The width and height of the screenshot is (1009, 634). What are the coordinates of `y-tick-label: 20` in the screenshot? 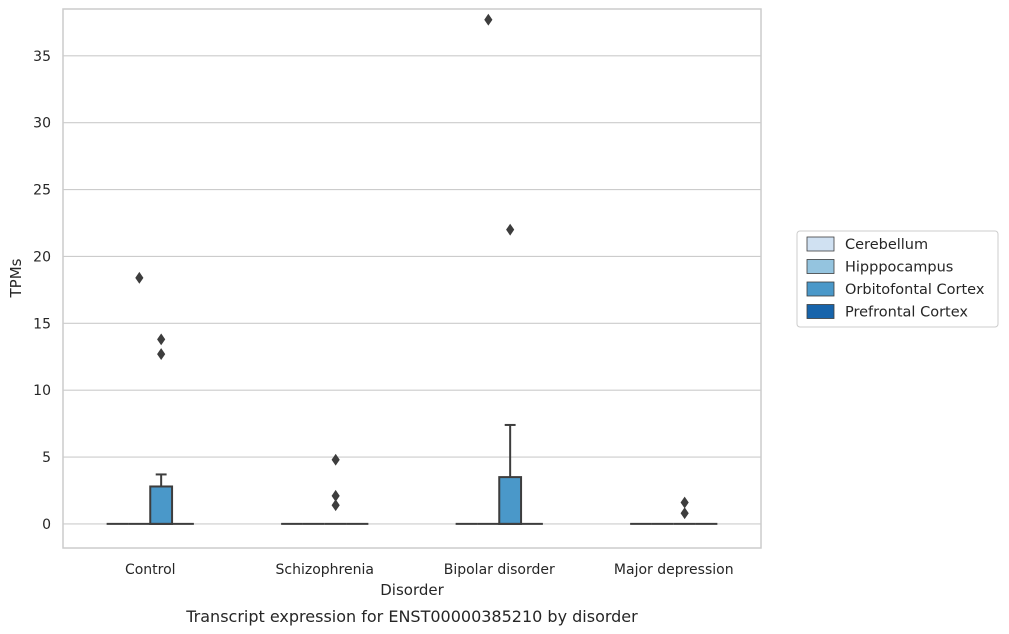 It's located at (42, 257).